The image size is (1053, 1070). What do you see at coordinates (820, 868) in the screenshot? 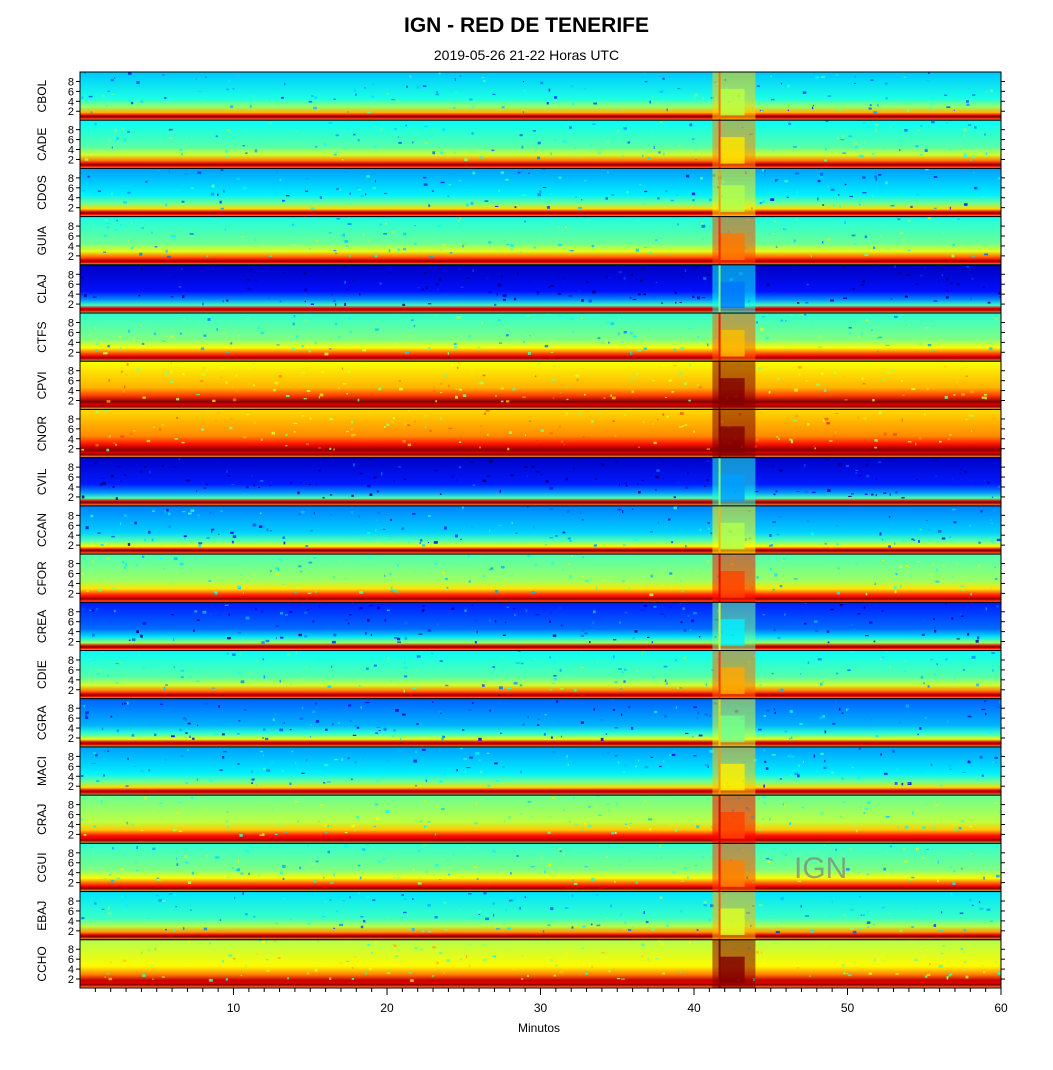
I see `ign-watermark: IGN` at bounding box center [820, 868].